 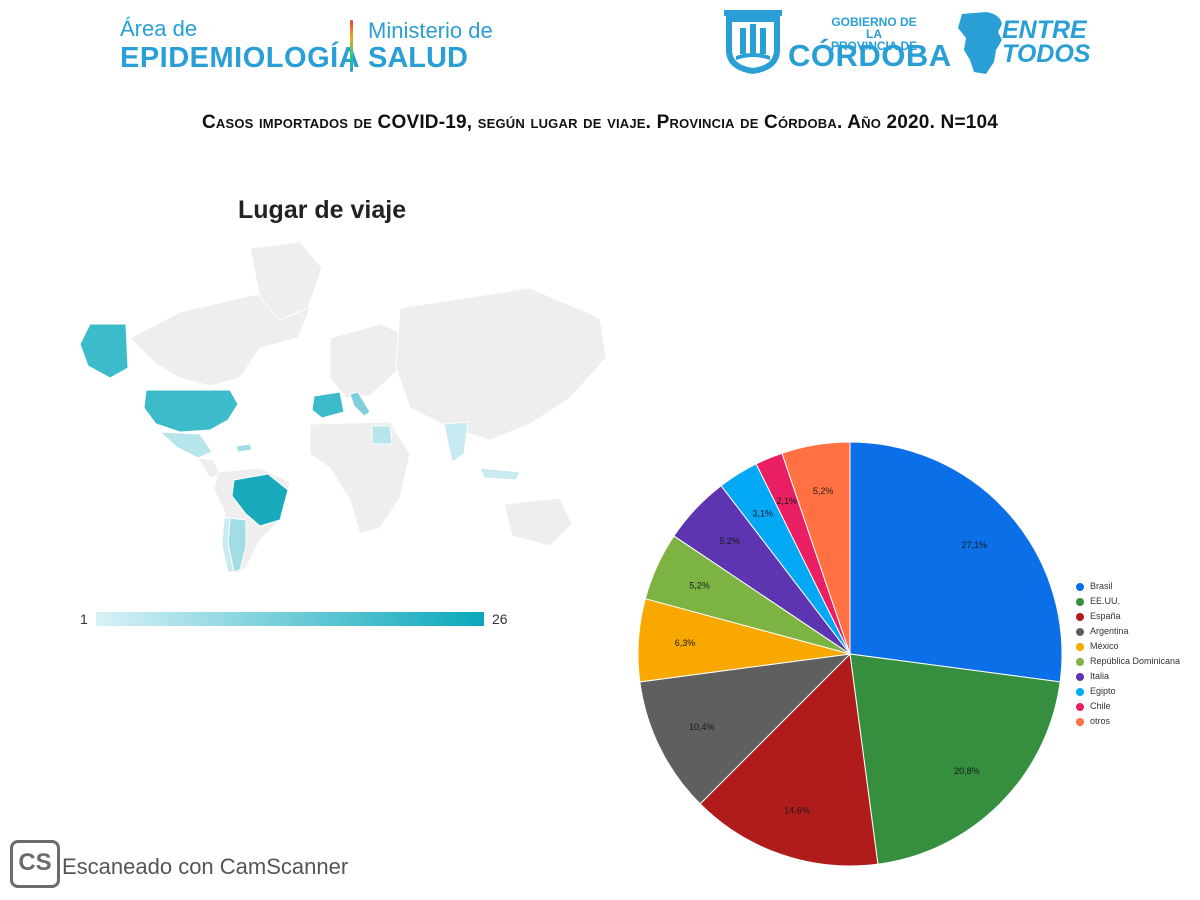 I want to click on map-spain, so click(x=328, y=405).